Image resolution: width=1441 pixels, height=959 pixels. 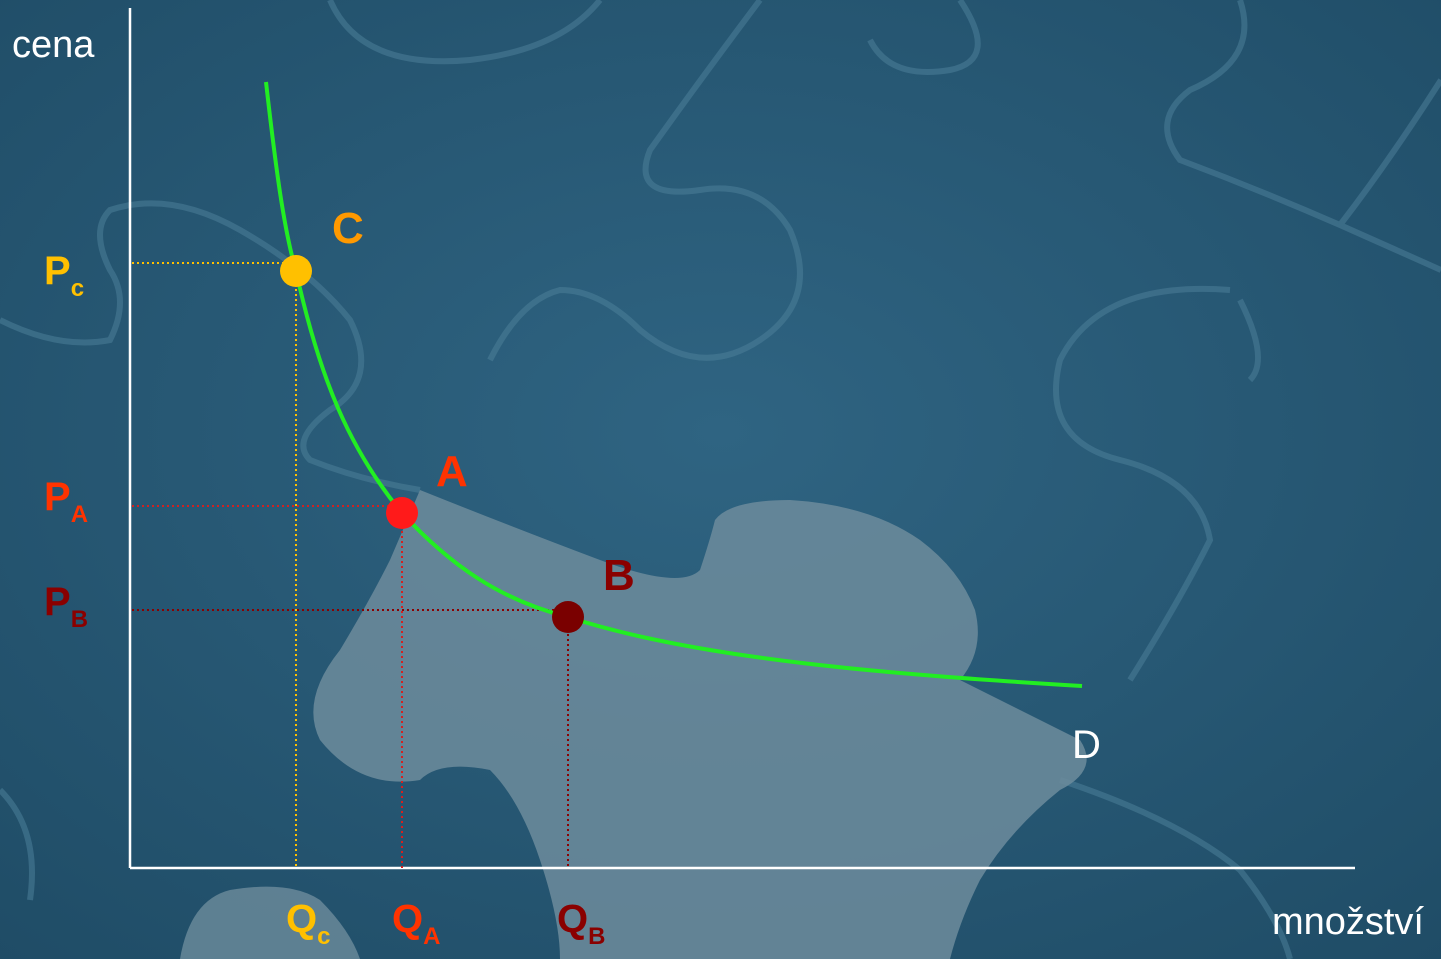 What do you see at coordinates (296, 271) in the screenshot?
I see `point-c` at bounding box center [296, 271].